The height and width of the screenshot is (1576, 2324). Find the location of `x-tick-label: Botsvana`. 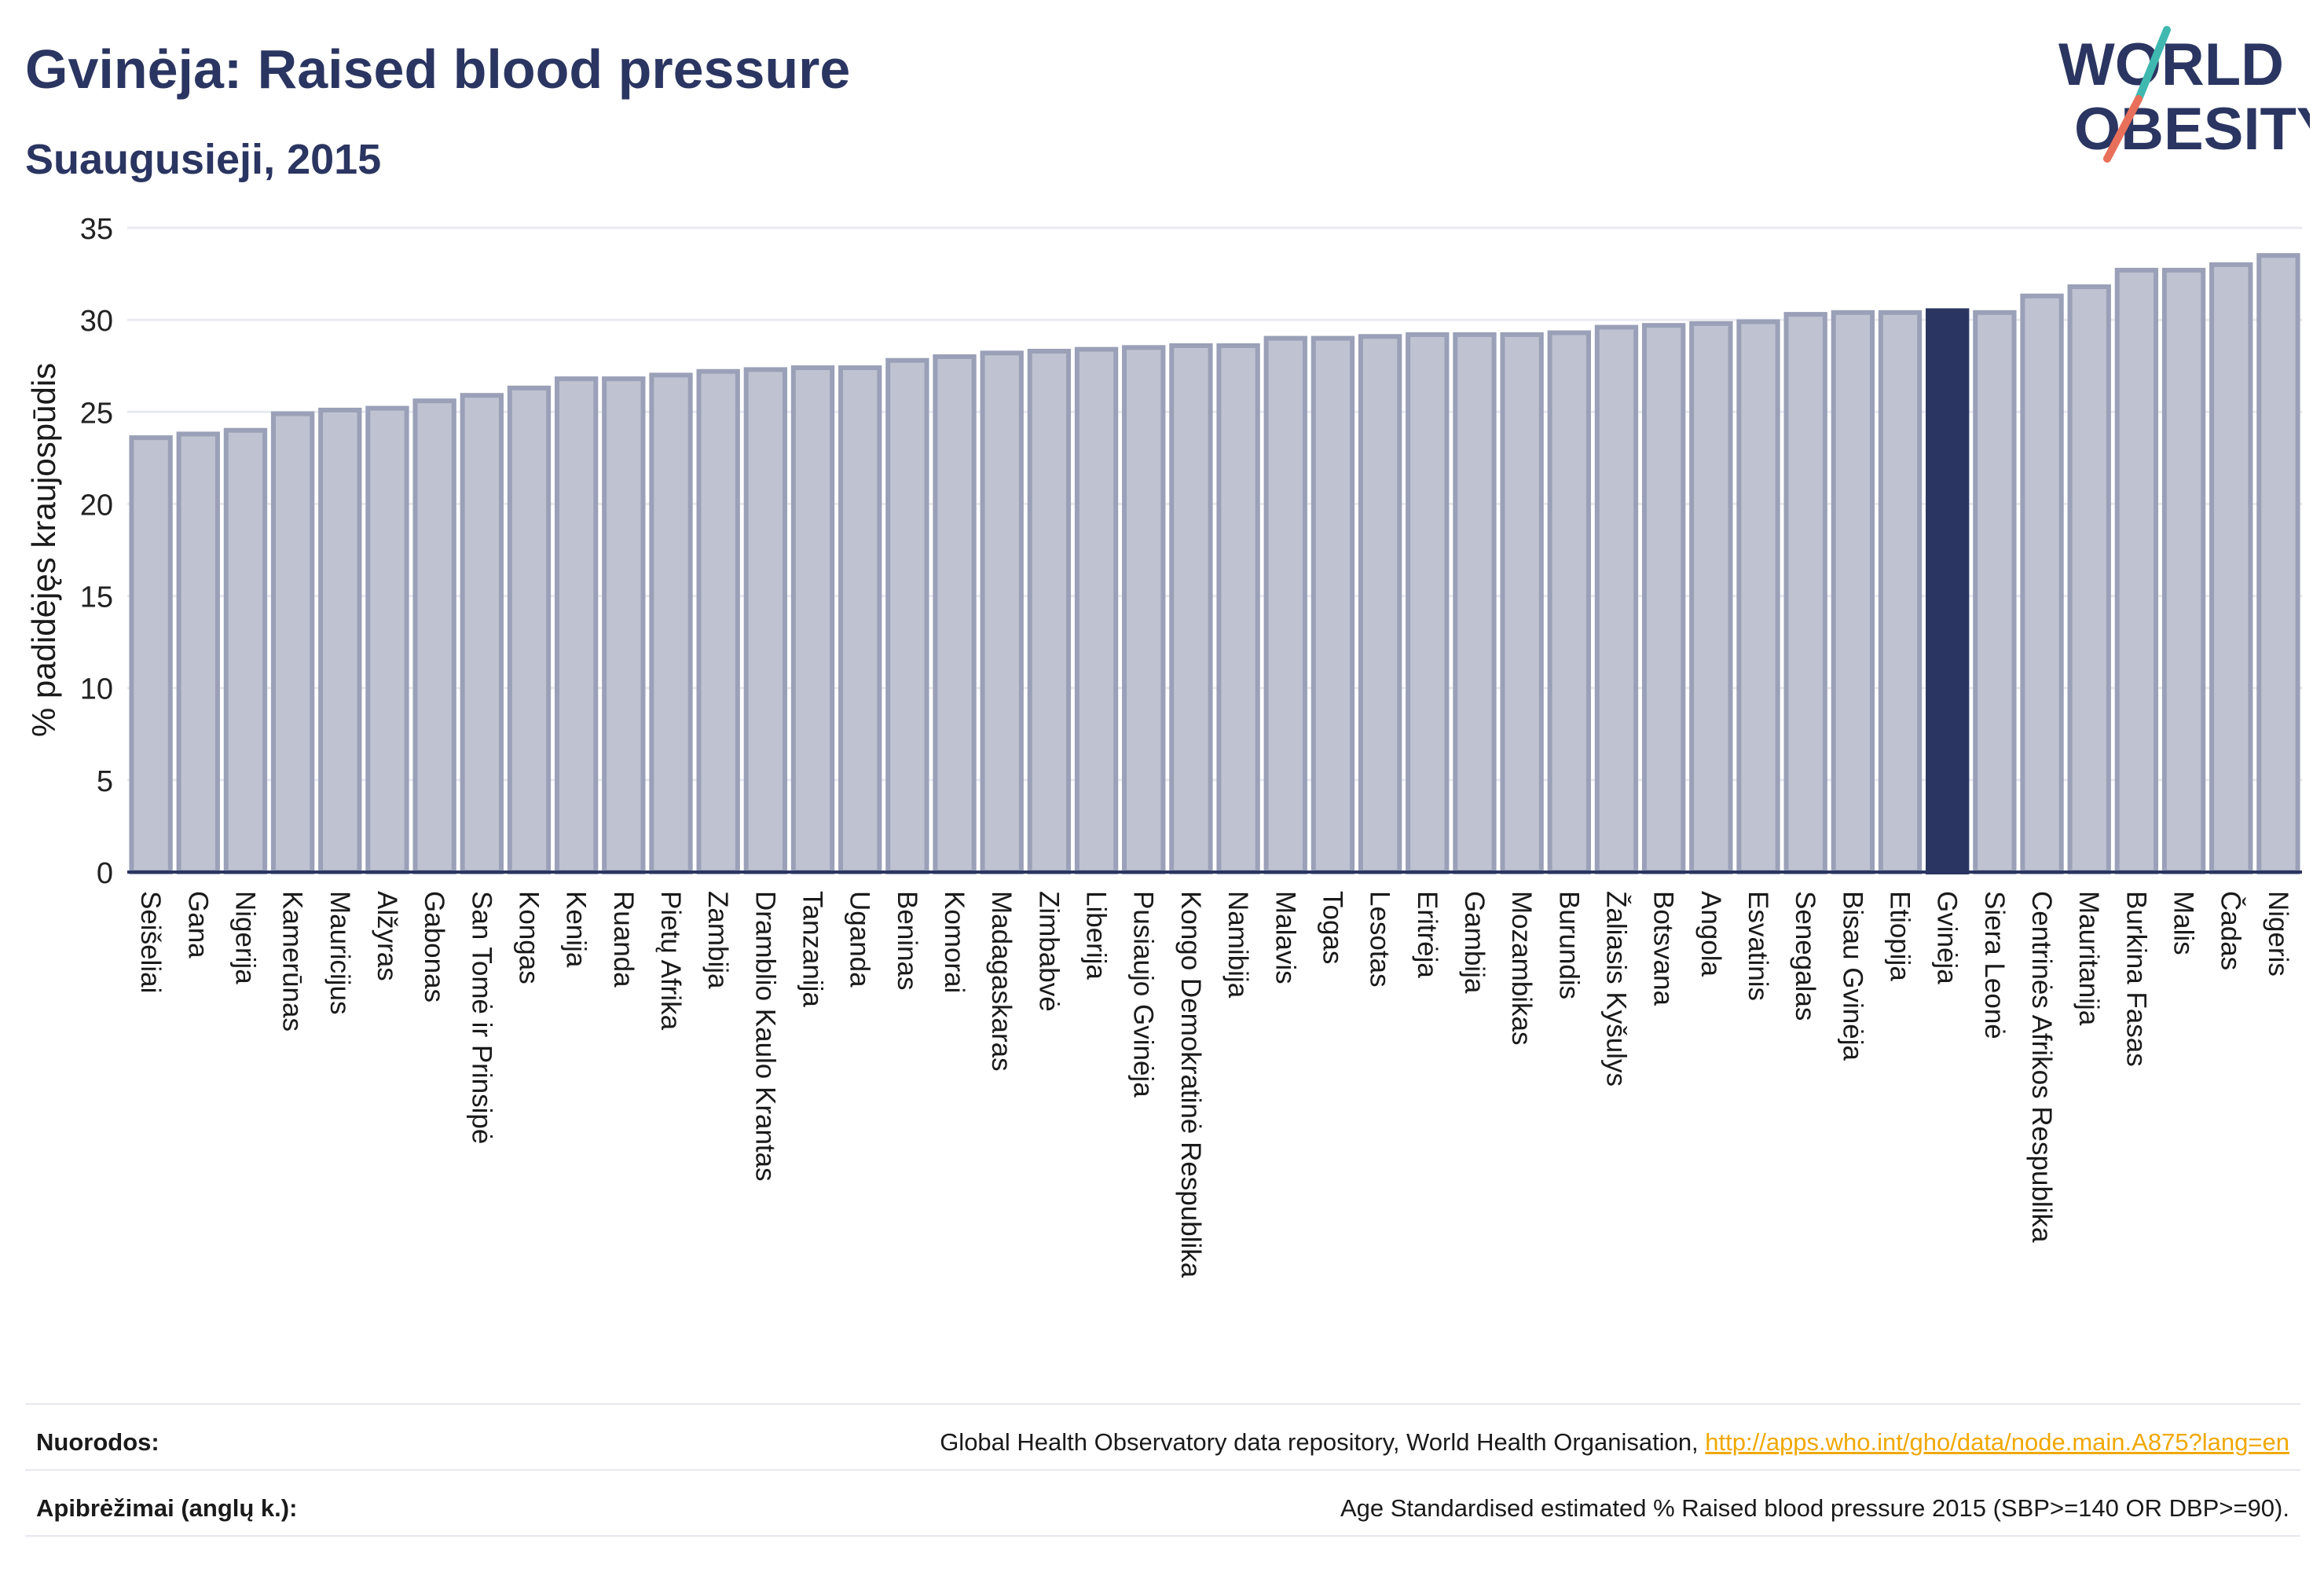

x-tick-label: Botsvana is located at coordinates (1663, 948).